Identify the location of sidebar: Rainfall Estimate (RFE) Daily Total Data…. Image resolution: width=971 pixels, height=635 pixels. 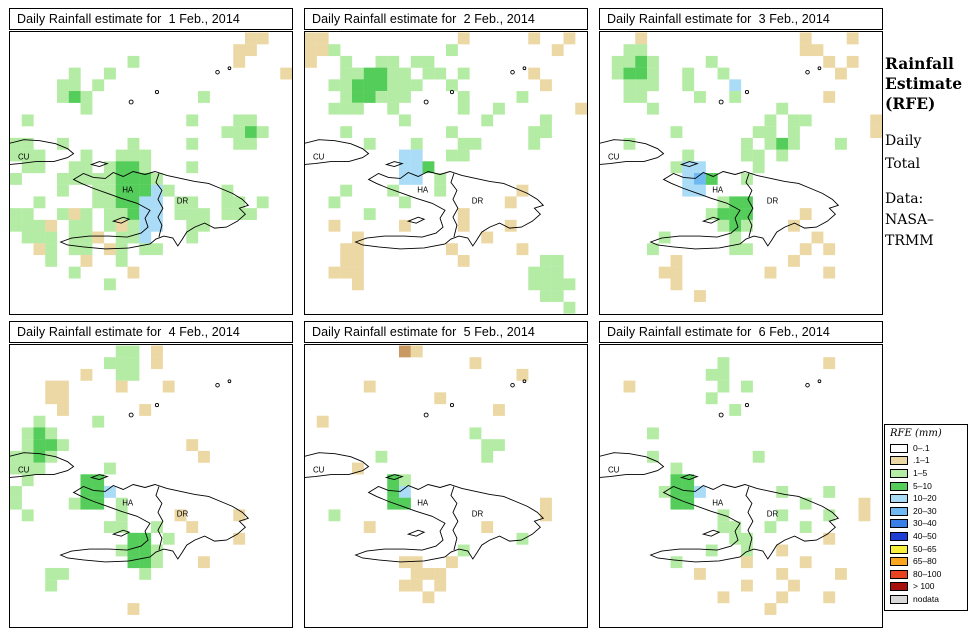
(927, 153).